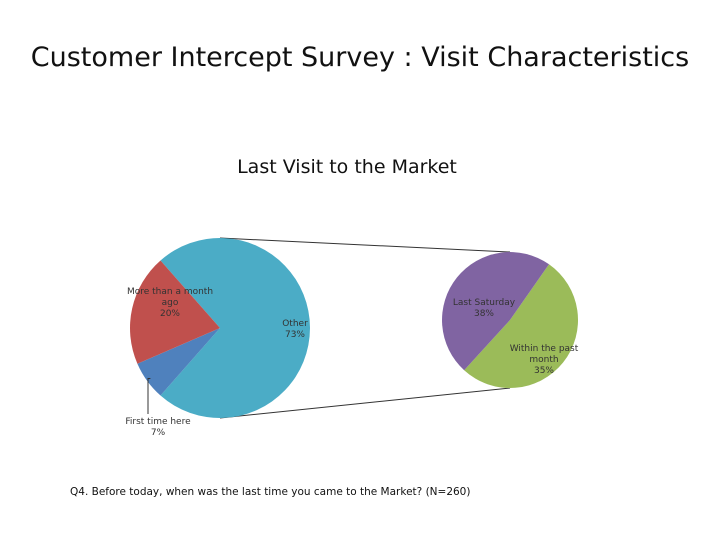  What do you see at coordinates (295, 329) in the screenshot?
I see `data-label-other: Other 73%` at bounding box center [295, 329].